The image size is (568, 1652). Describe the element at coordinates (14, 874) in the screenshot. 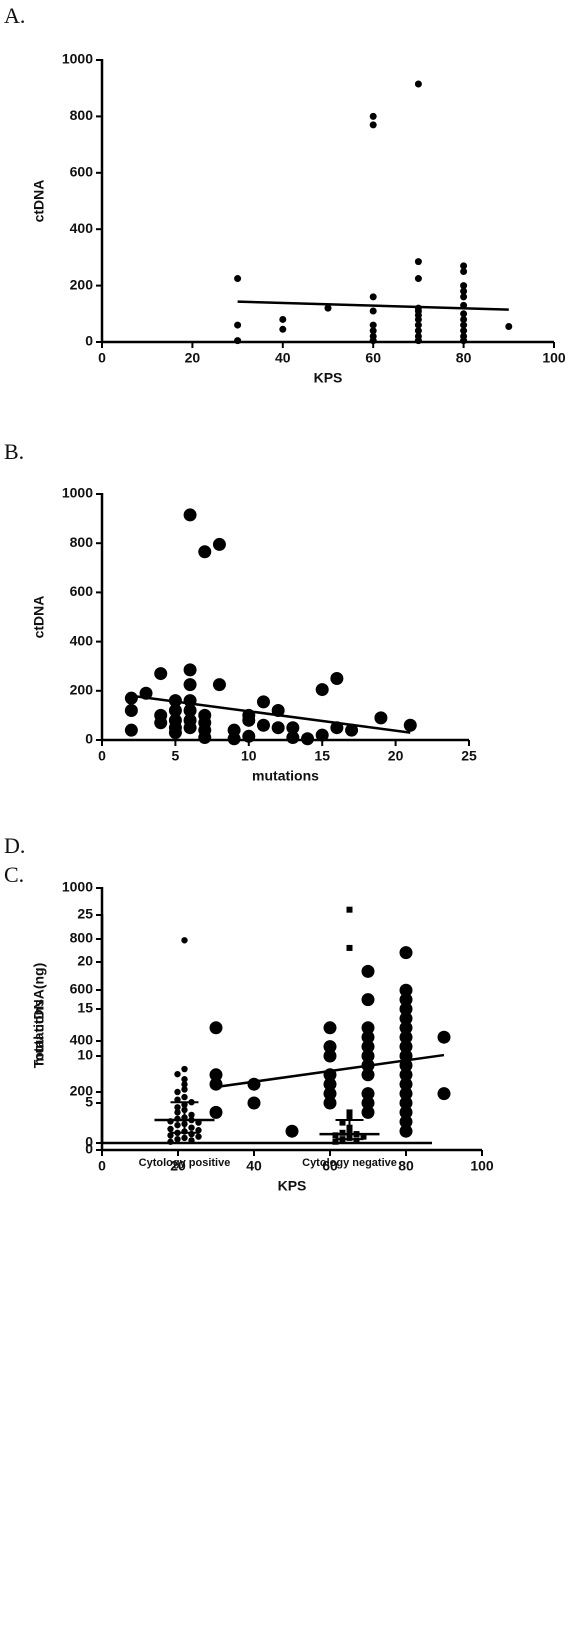

I see `panel-label: C.` at that location.